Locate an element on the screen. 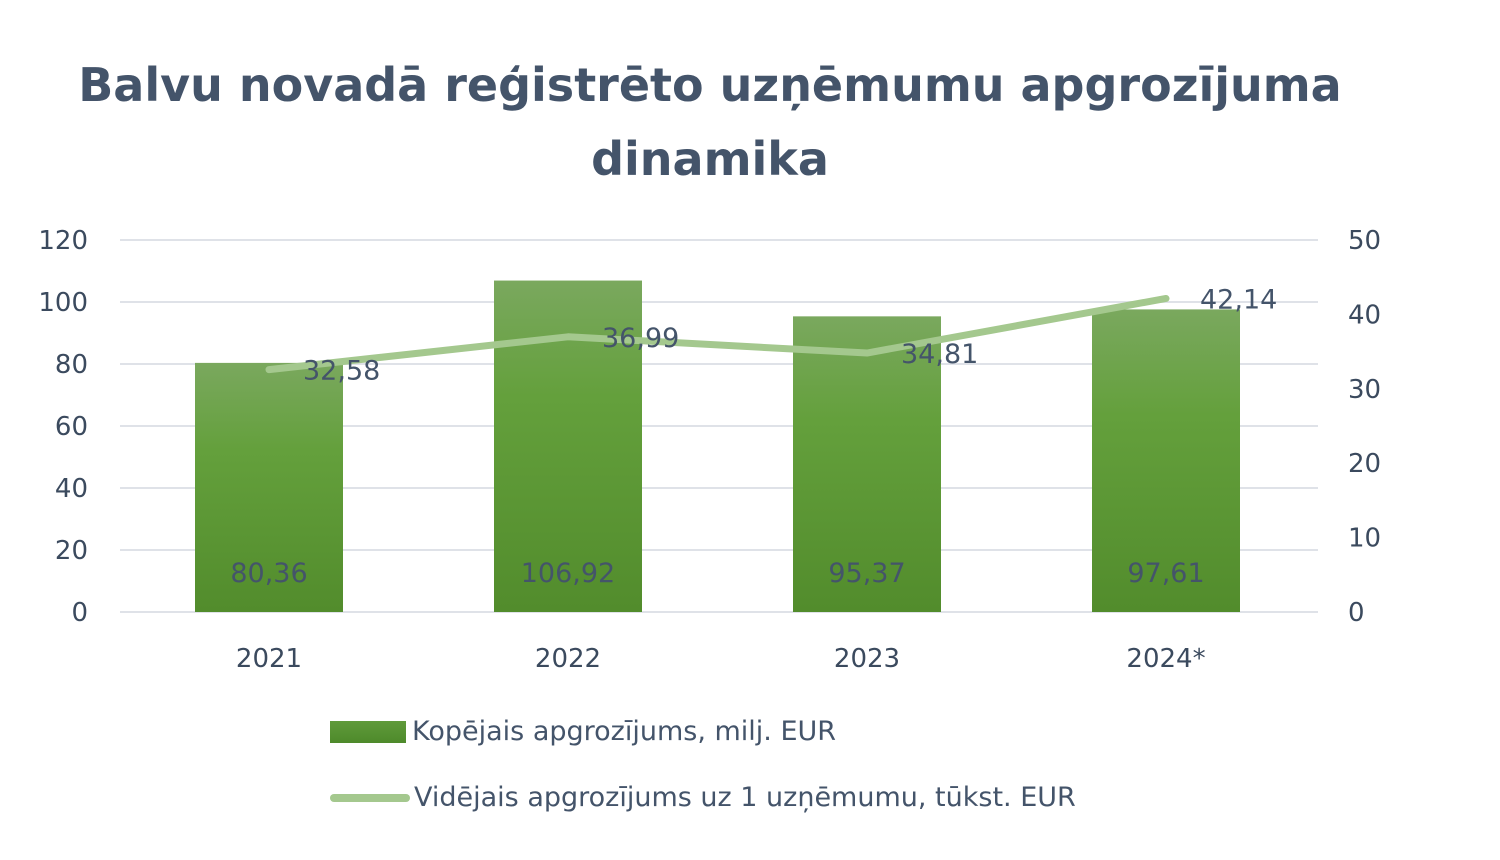 The width and height of the screenshot is (1500, 860). y-right-tick-label: 30 is located at coordinates (1364, 390).